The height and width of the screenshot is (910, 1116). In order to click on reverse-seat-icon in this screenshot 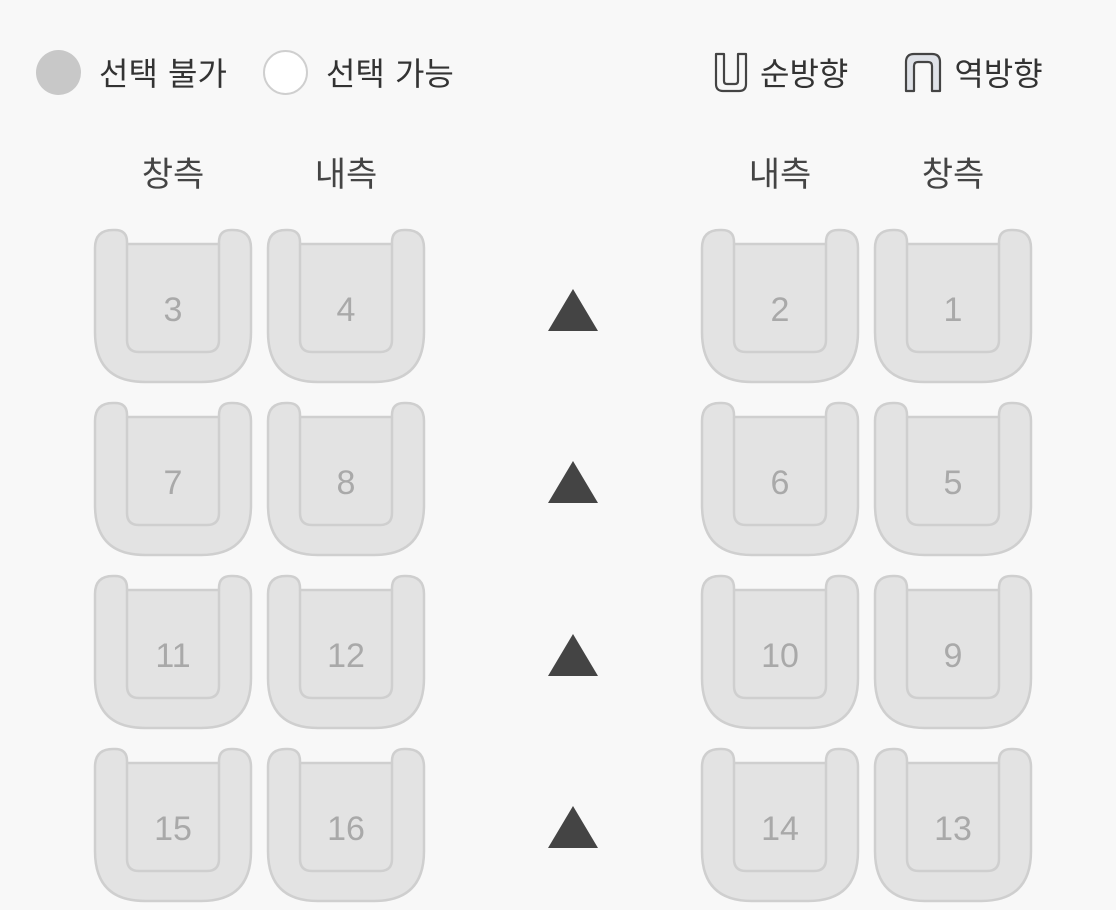, I will do `click(923, 72)`.